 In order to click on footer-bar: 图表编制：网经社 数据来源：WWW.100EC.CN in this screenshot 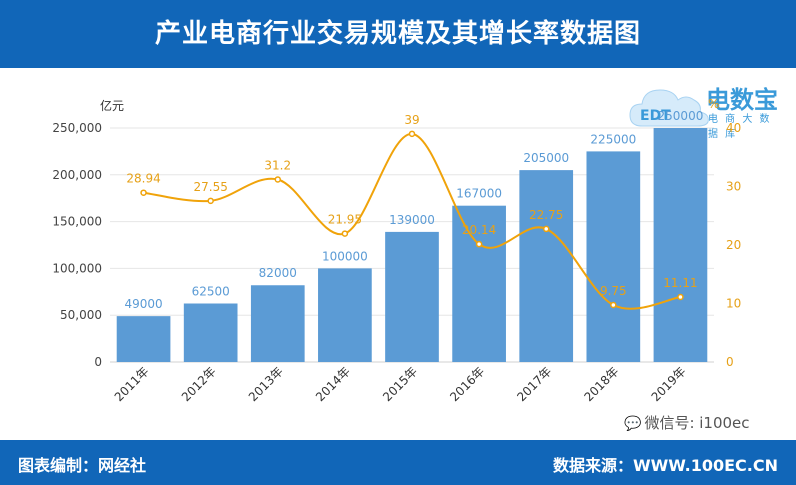, I will do `click(398, 462)`.